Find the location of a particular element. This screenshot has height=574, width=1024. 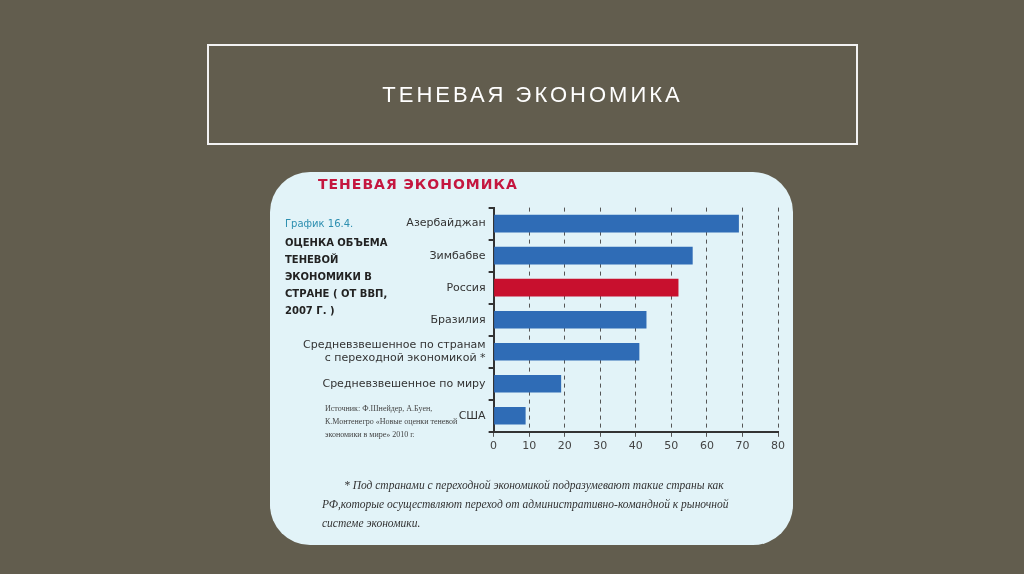

y-tick-label: Бразилия is located at coordinates (458, 319).